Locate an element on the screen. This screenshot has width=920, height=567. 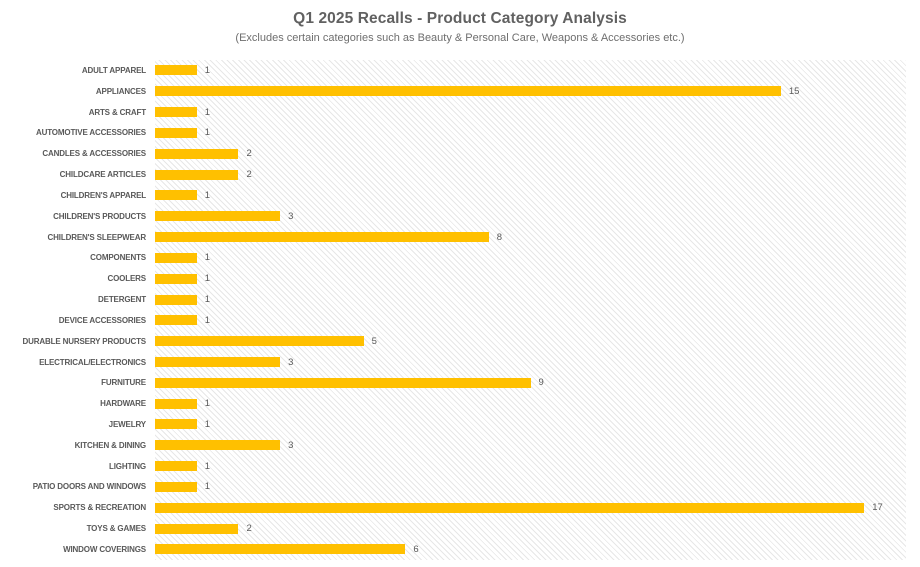
category-label: ADULT APPAREL is located at coordinates (113, 70).